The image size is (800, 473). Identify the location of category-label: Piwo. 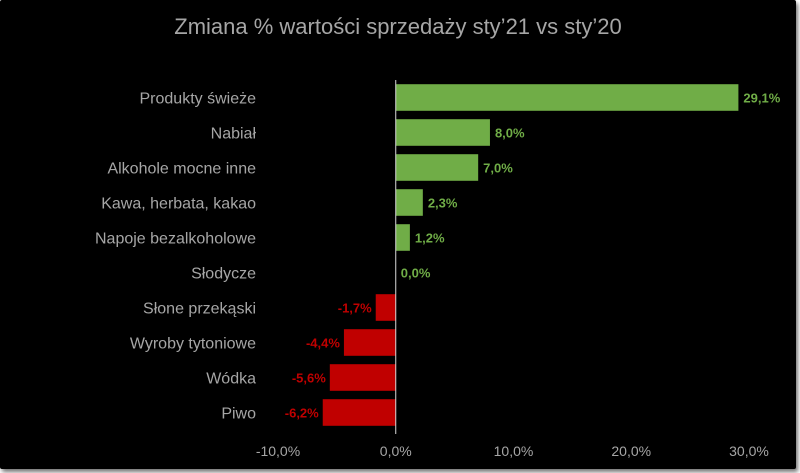
(238, 414).